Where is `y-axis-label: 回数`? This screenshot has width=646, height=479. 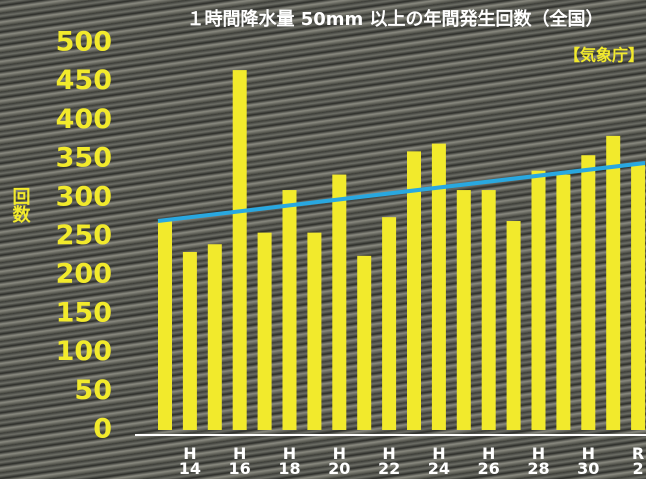 y-axis-label: 回数 is located at coordinates (20, 205).